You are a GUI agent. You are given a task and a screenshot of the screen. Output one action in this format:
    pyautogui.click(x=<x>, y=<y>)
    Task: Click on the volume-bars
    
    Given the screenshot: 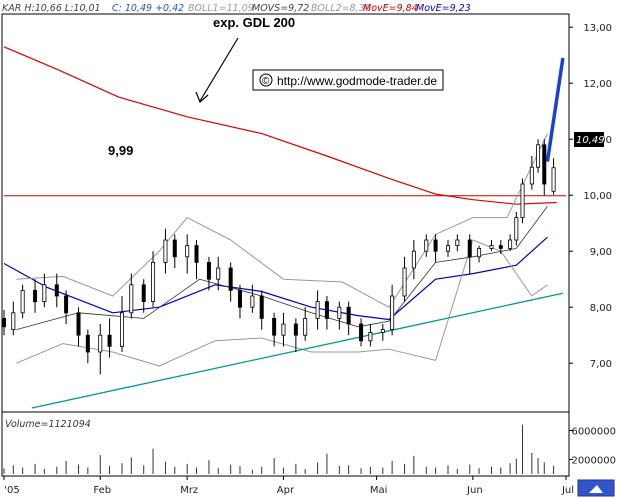 What is the action you would take?
    pyautogui.click(x=279, y=449)
    